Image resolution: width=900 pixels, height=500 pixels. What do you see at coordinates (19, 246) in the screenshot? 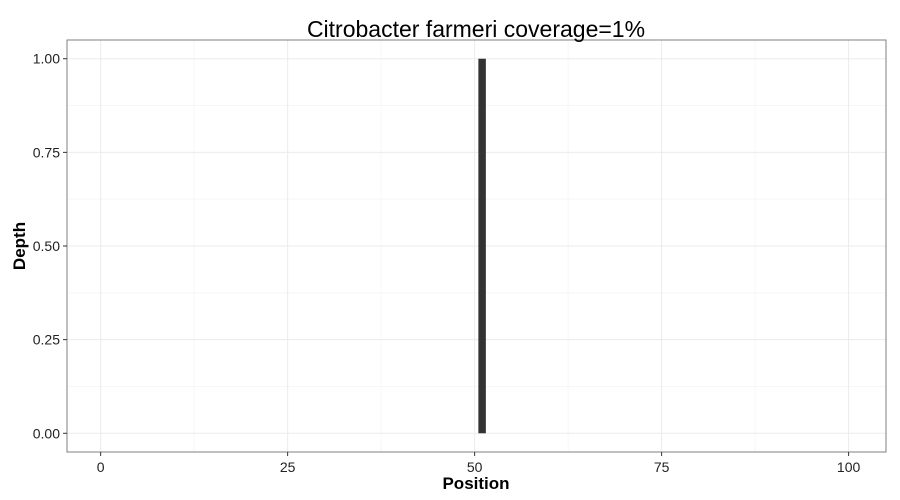
I see `y-axis-title: Depth` at bounding box center [19, 246].